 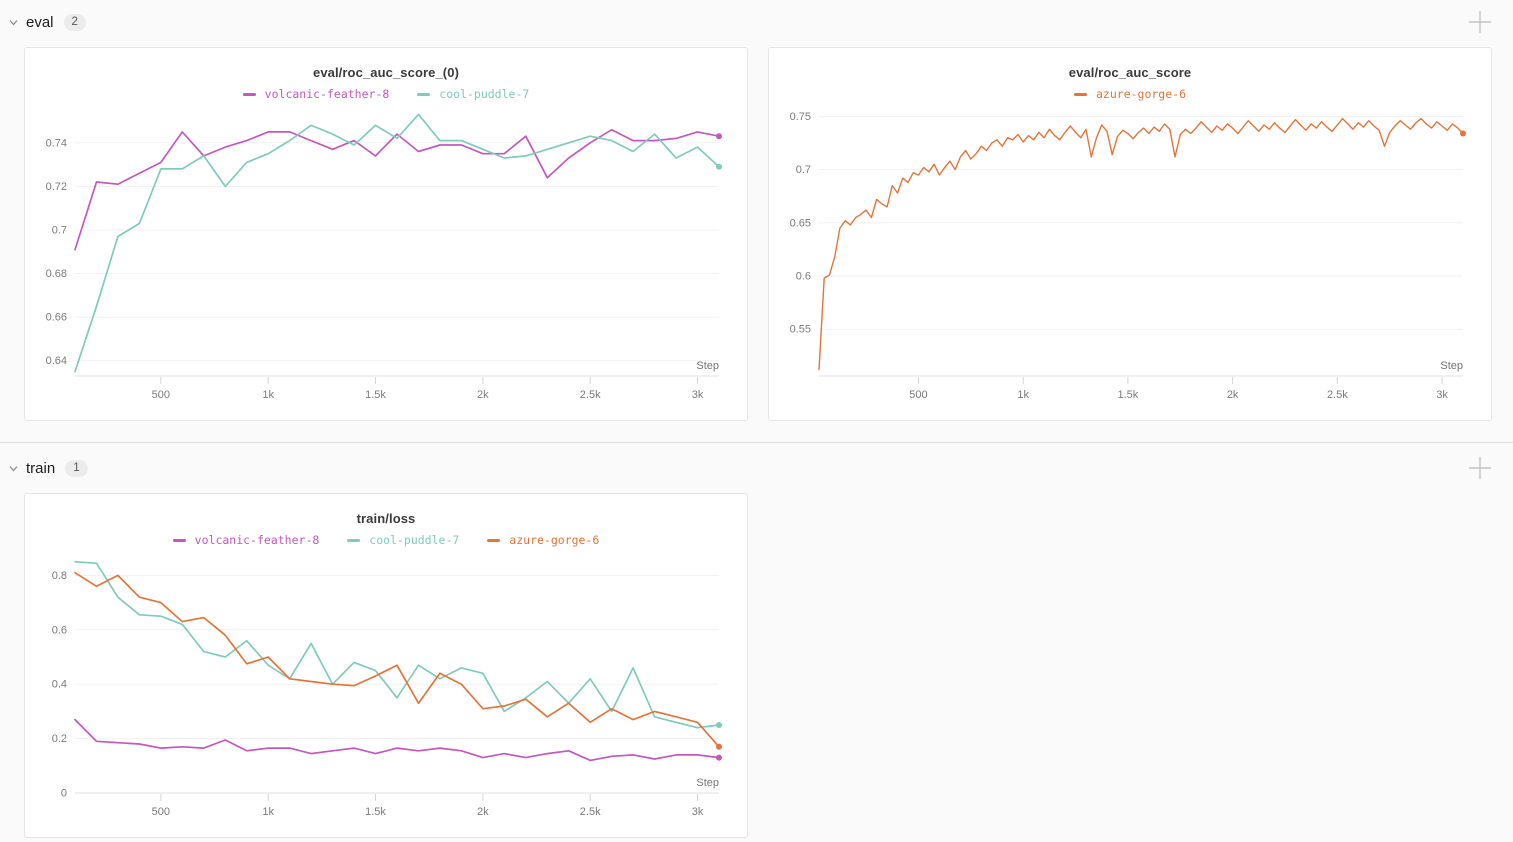 What do you see at coordinates (40, 22) in the screenshot?
I see `section-title: eval` at bounding box center [40, 22].